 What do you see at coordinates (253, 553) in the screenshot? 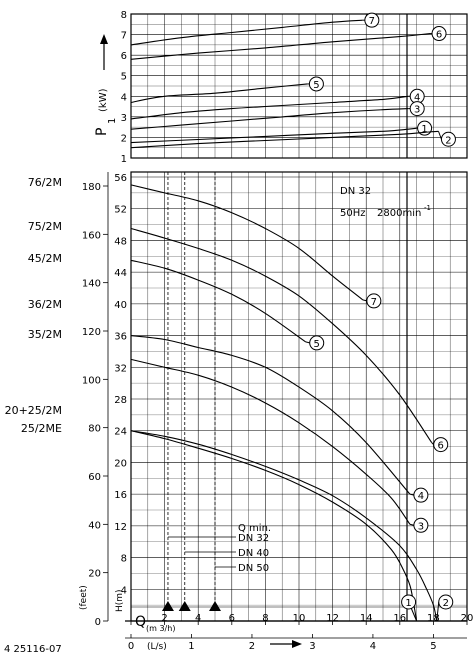
I see `qmin-label: DN 40` at bounding box center [253, 553].